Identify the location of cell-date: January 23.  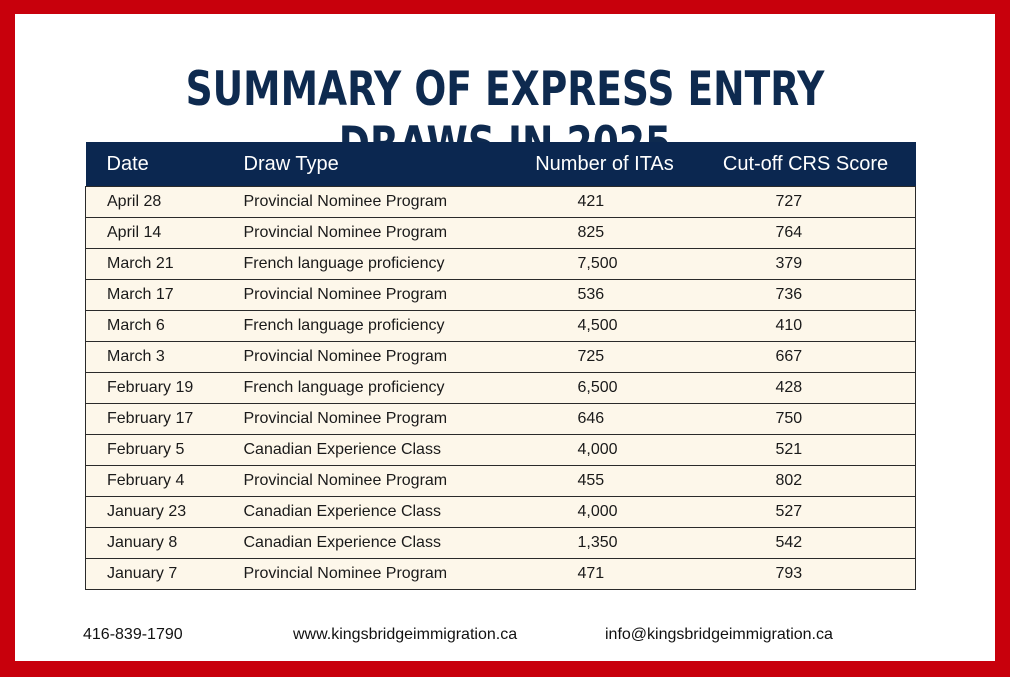
(164, 512).